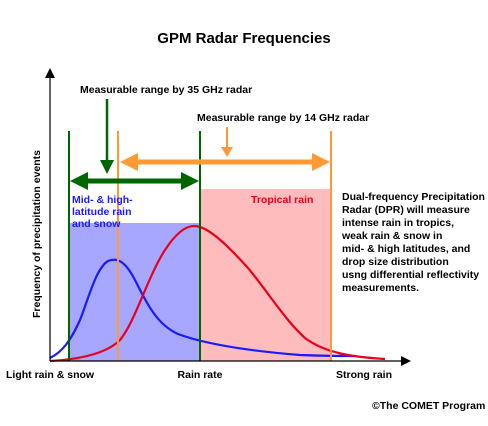 The height and width of the screenshot is (426, 488). What do you see at coordinates (107, 136) in the screenshot?
I see `35ghz-label-pointer` at bounding box center [107, 136].